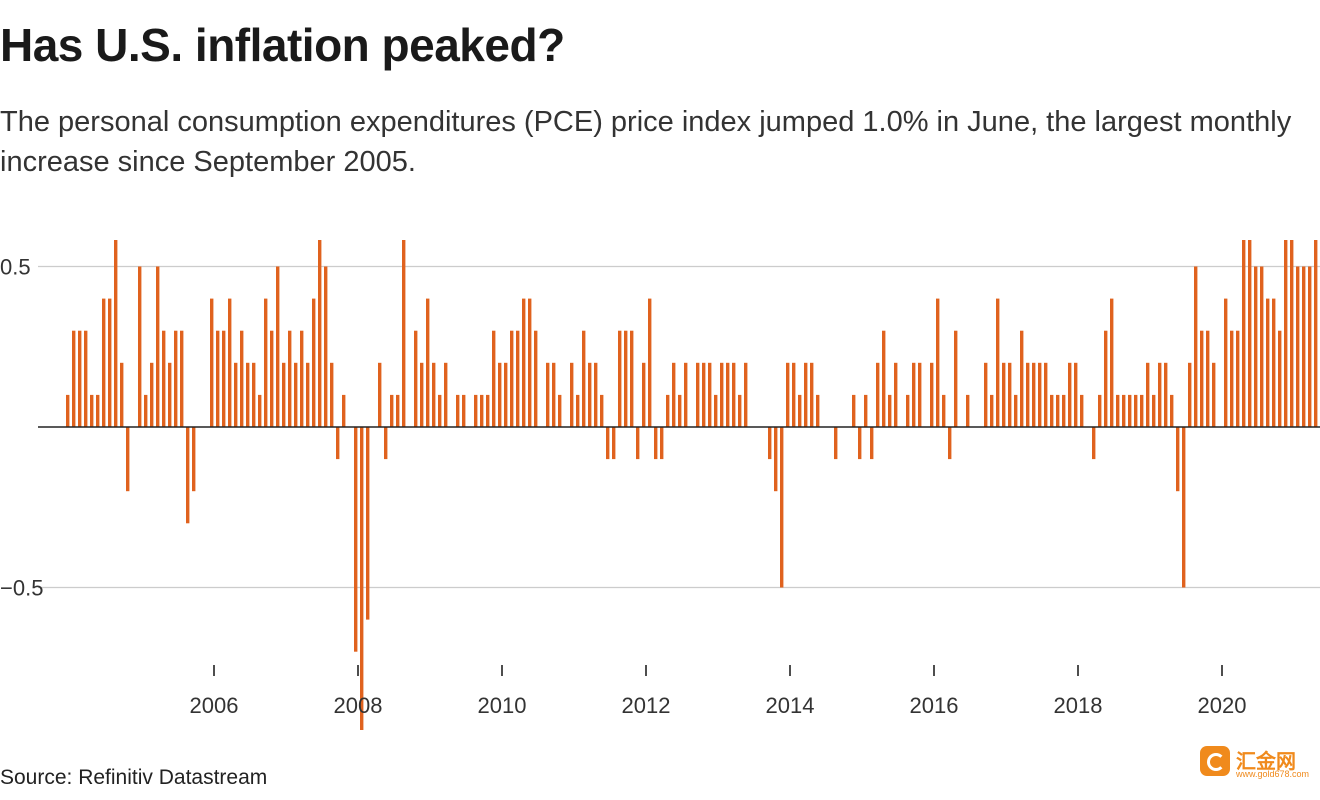 This screenshot has width=1320, height=800. I want to click on x-tick-label: 2018, so click(1078, 705).